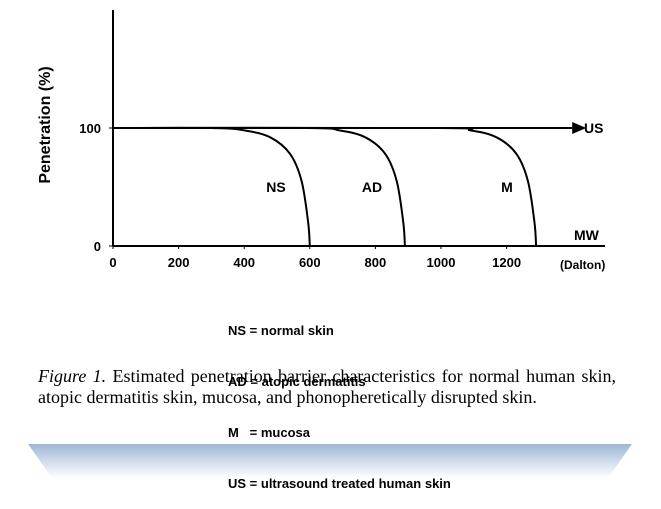 This screenshot has height=509, width=661. What do you see at coordinates (179, 262) in the screenshot?
I see `x-tick-label: 200` at bounding box center [179, 262].